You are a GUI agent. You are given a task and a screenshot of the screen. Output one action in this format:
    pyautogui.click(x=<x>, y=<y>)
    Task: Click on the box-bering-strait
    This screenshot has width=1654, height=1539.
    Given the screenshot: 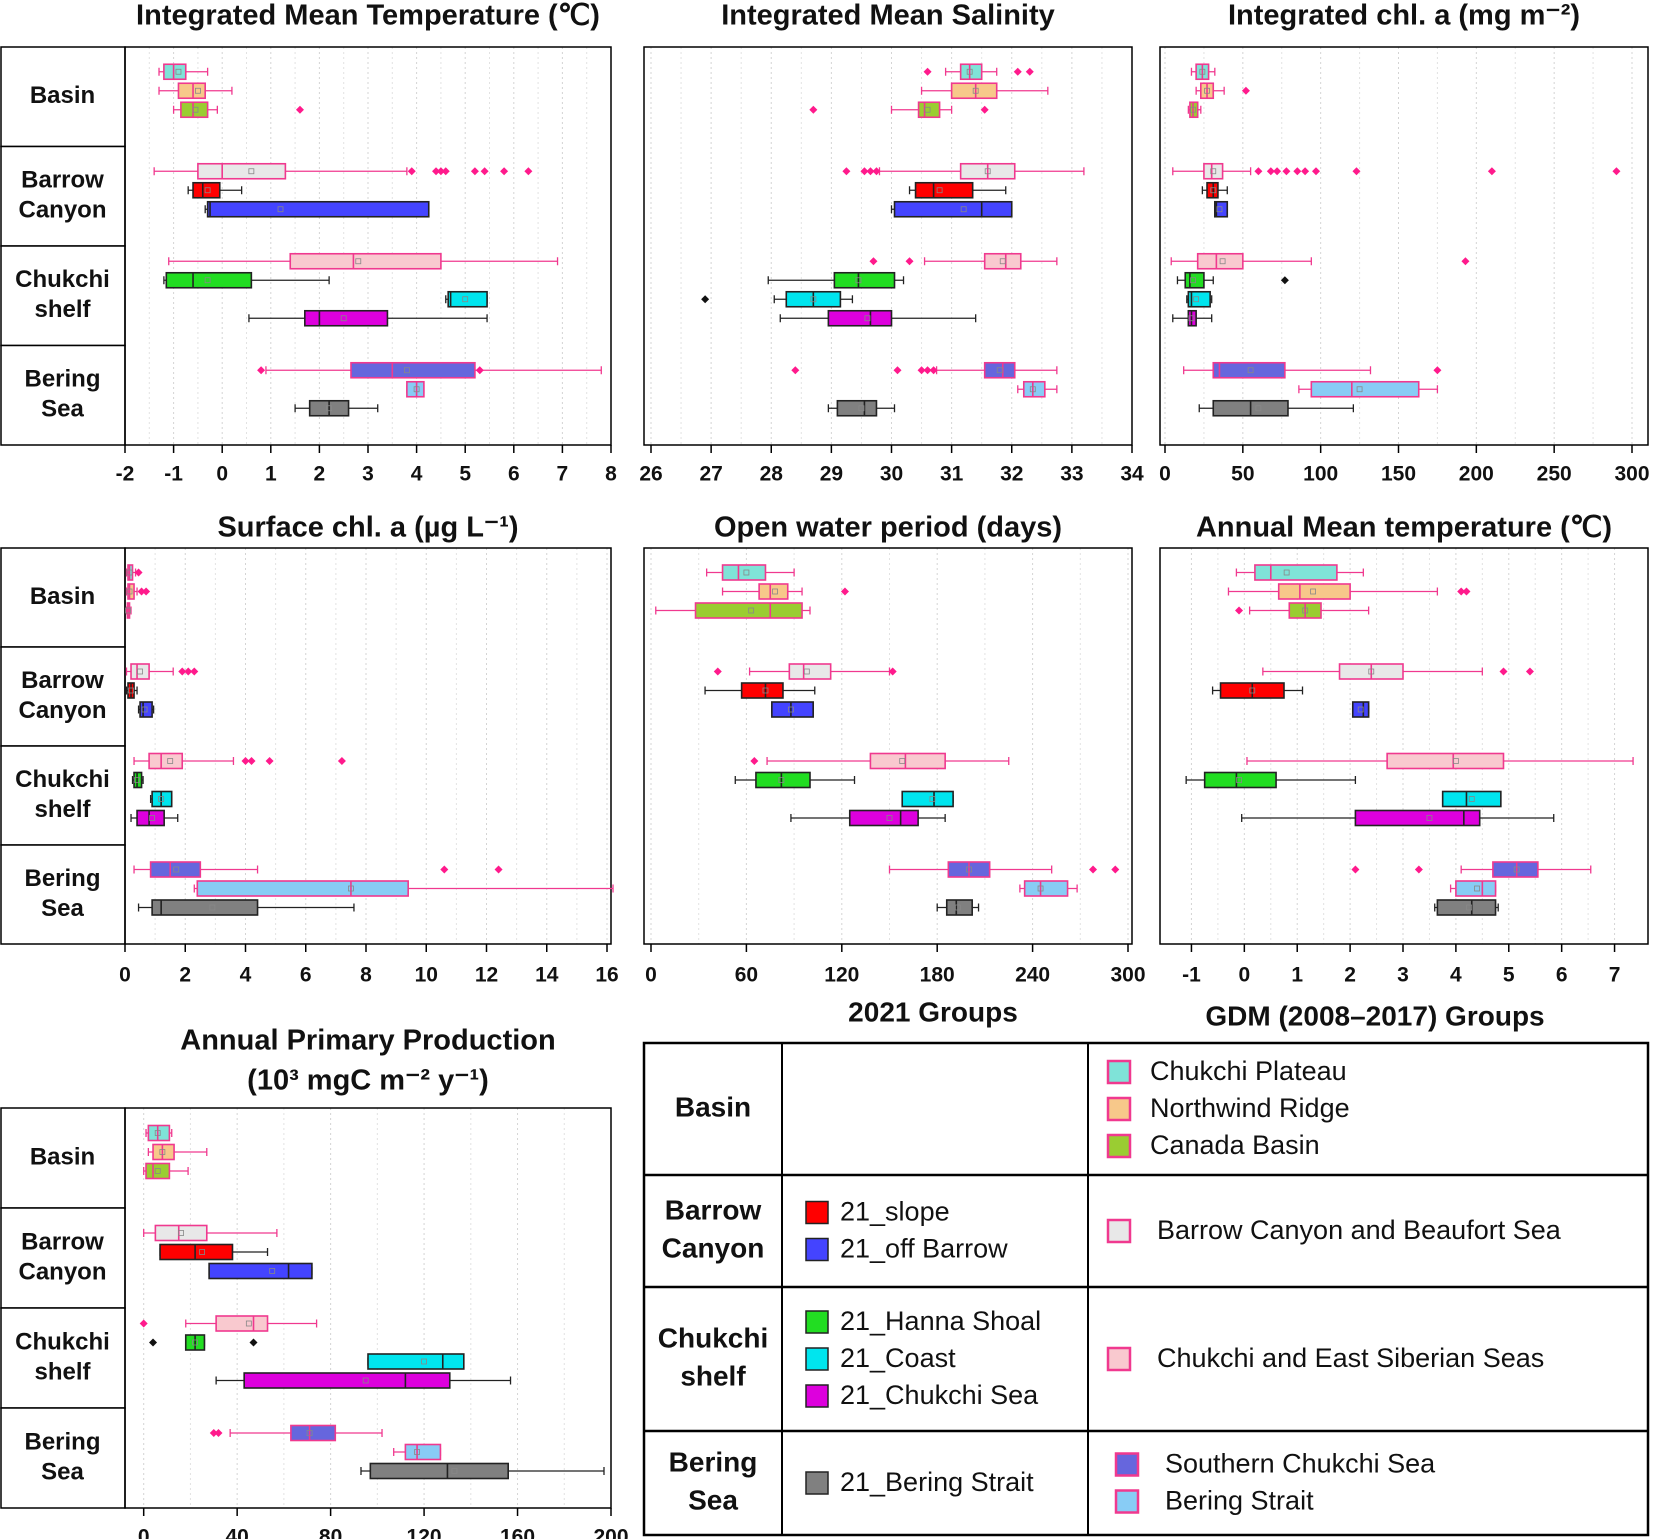 What is the action you would take?
    pyautogui.click(x=1473, y=888)
    